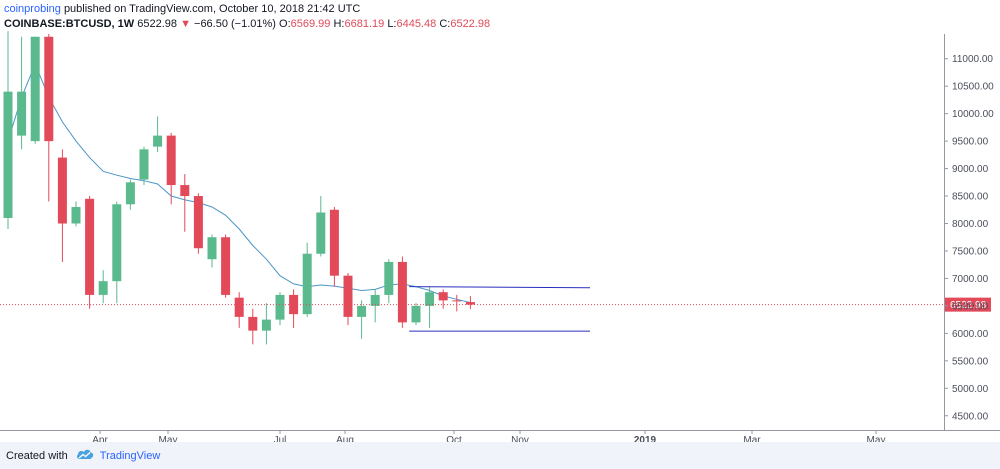  I want to click on y-tick-label: 5000.00, so click(970, 389).